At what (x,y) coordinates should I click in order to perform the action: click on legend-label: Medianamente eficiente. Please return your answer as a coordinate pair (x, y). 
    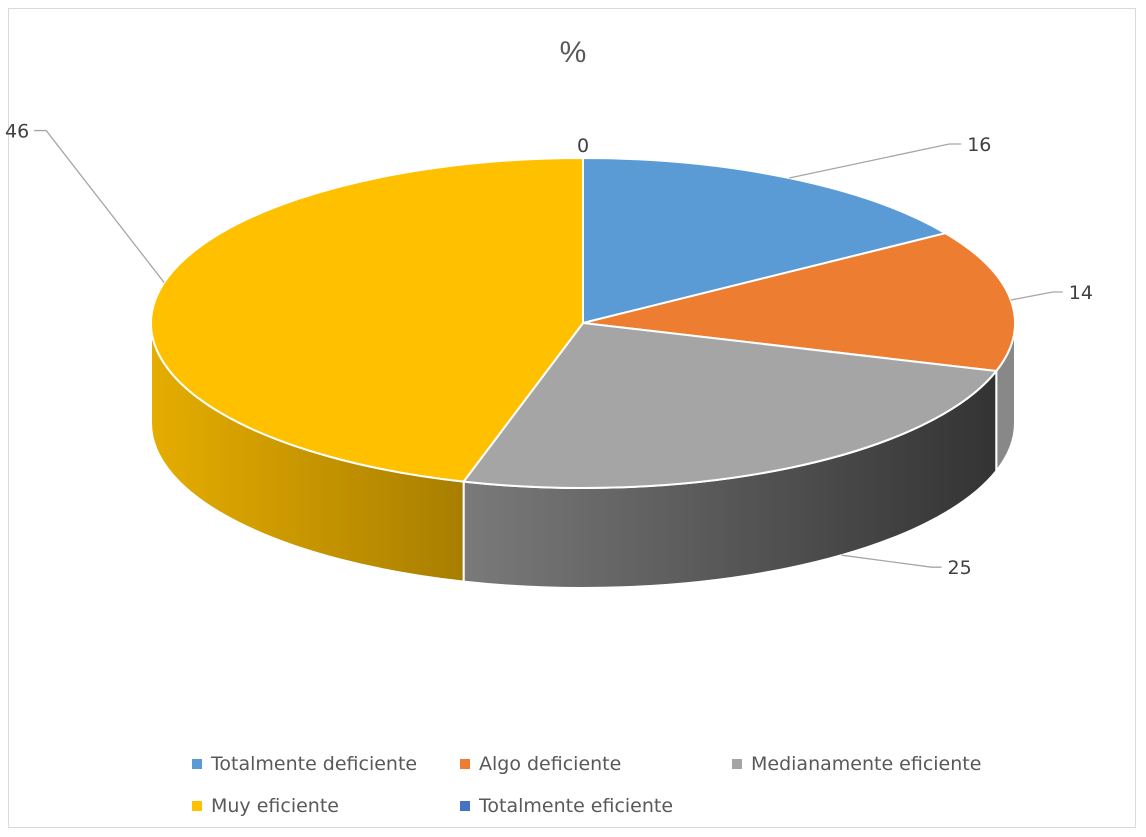
    Looking at the image, I should click on (866, 764).